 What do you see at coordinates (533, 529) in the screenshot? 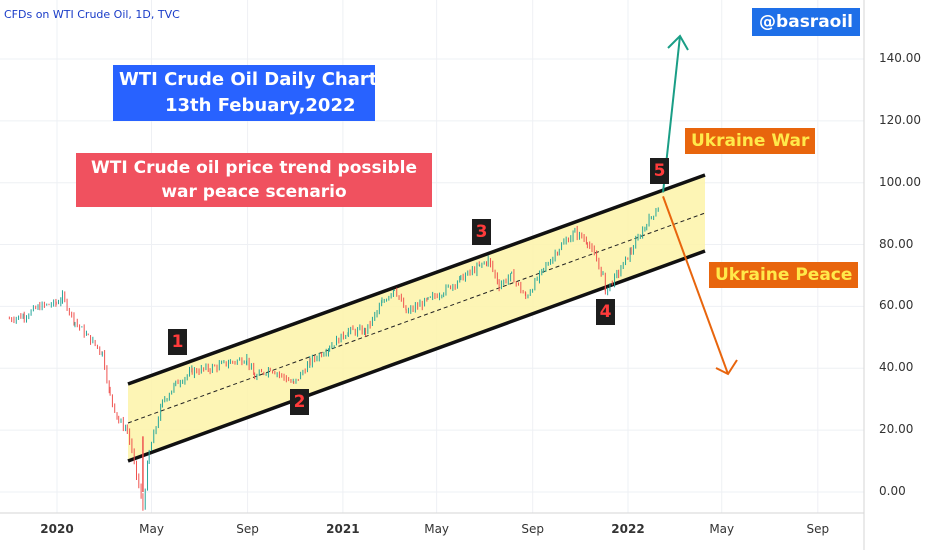
I see `x-tick-label-5: Sep` at bounding box center [533, 529].